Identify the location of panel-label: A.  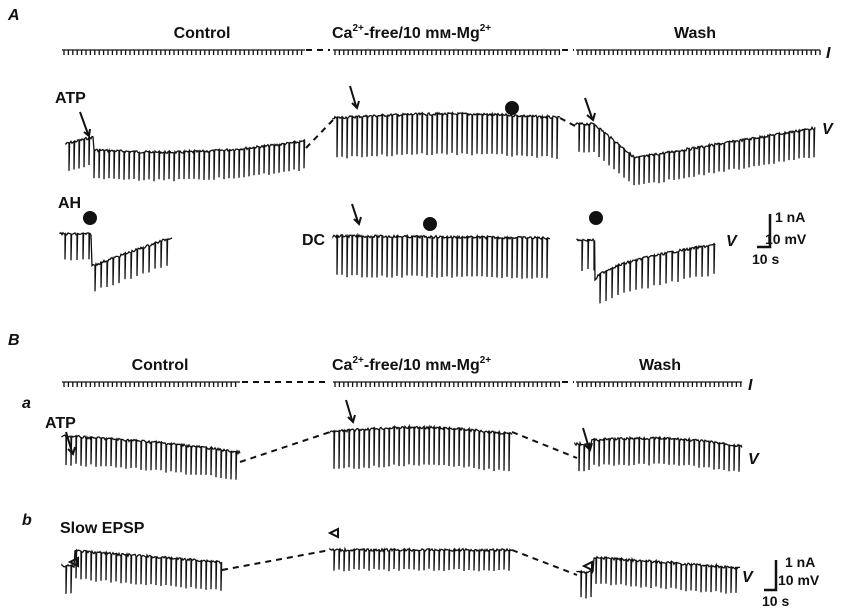
(13, 15).